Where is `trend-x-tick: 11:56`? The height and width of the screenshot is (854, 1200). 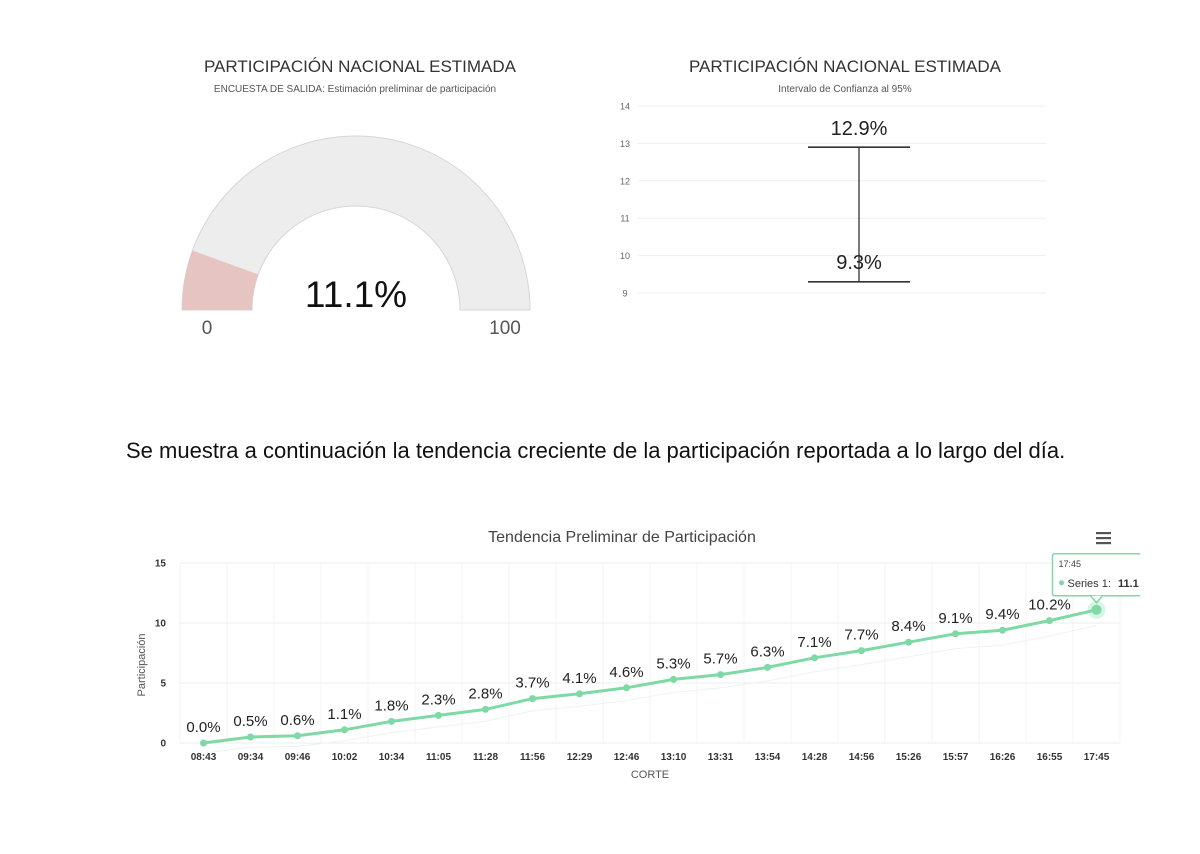 trend-x-tick: 11:56 is located at coordinates (532, 757).